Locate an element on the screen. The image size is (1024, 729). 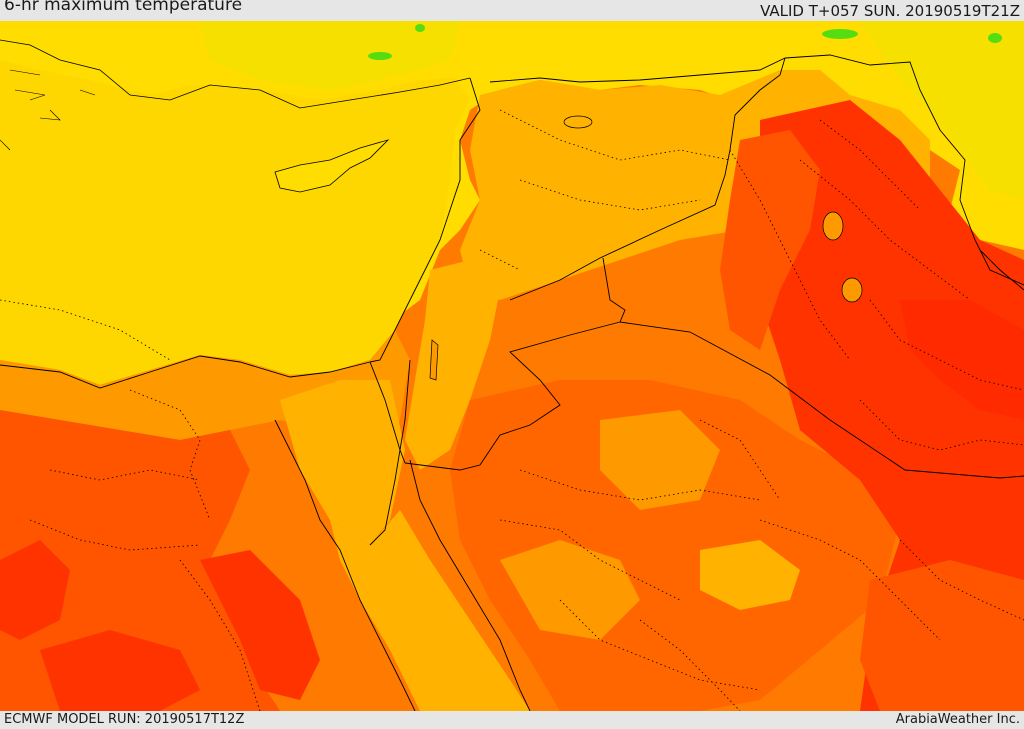
north-yellow-patch is located at coordinates (330, 55).